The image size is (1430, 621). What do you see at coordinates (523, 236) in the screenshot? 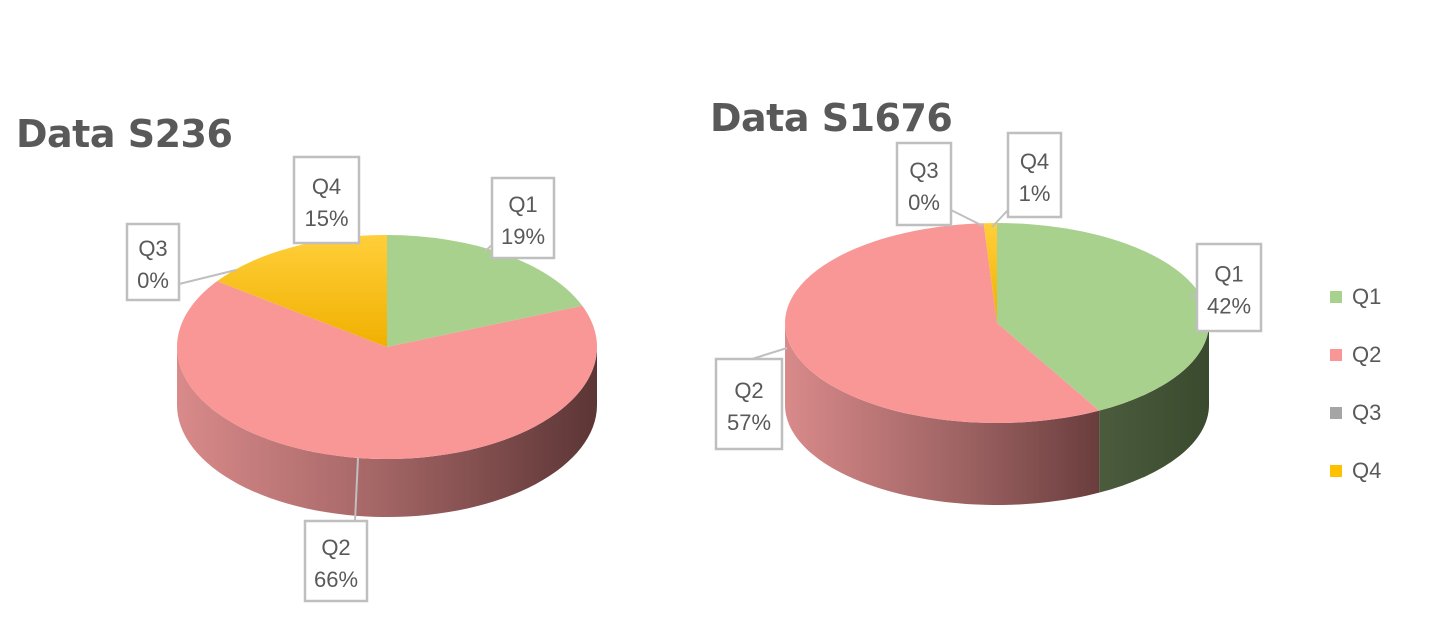
I see `data-label-value: 19%` at bounding box center [523, 236].